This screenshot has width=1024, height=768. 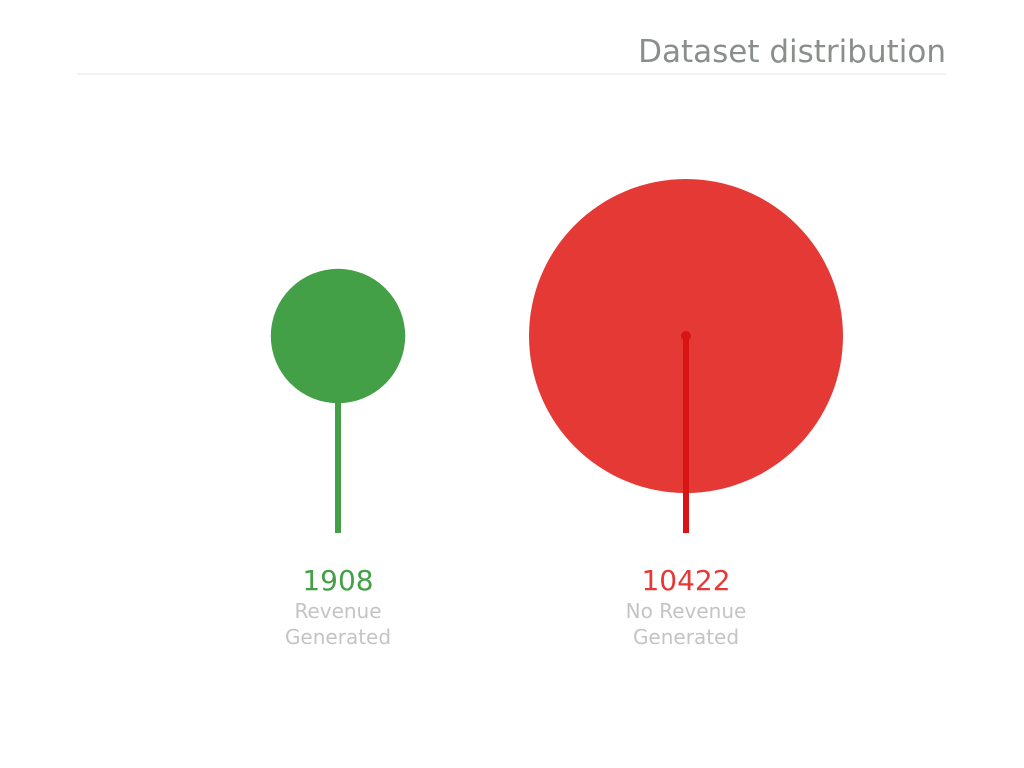 I want to click on value-label-1: 10422, so click(x=685, y=580).